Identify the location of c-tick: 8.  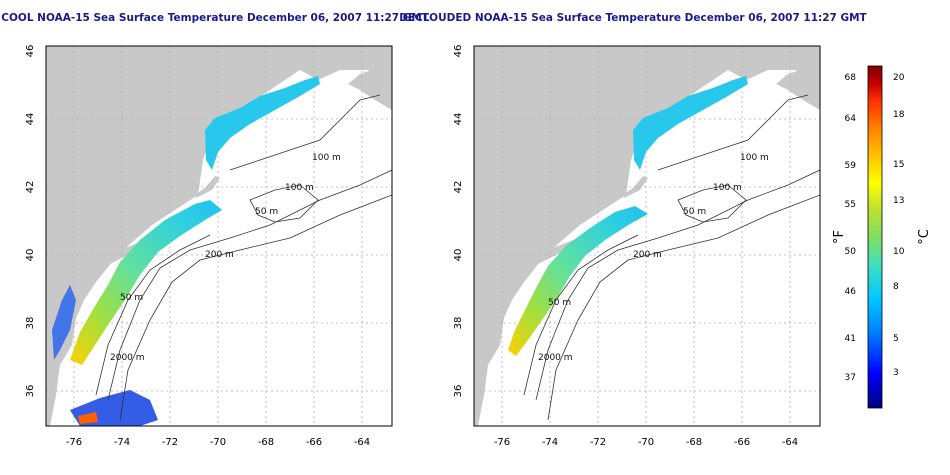
(896, 287).